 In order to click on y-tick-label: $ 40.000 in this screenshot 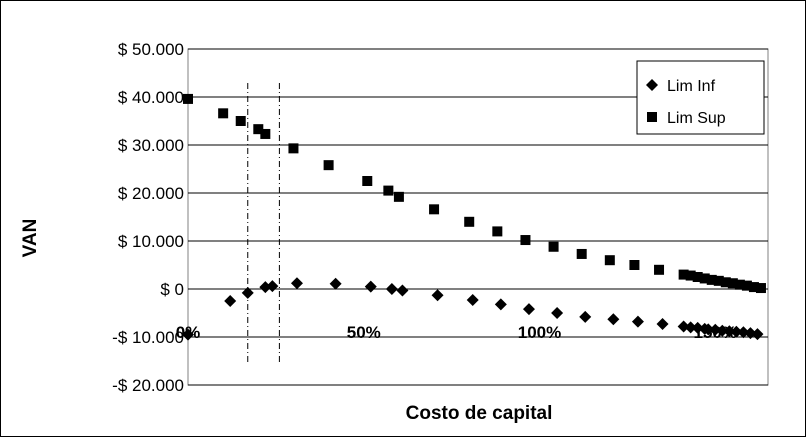, I will do `click(151, 97)`.